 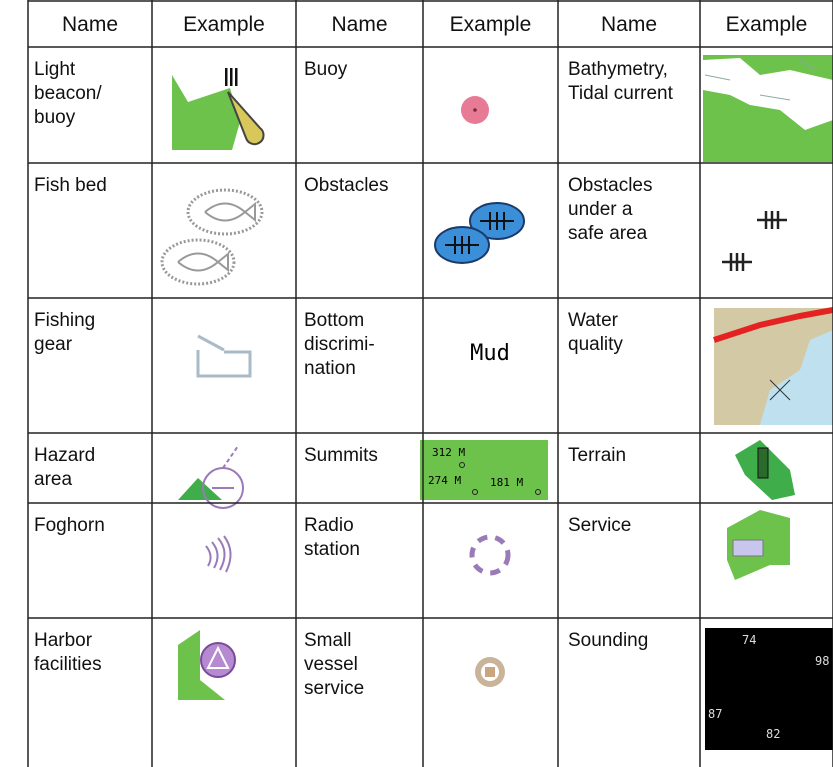 I want to click on name-cell: Sounding, so click(x=608, y=640).